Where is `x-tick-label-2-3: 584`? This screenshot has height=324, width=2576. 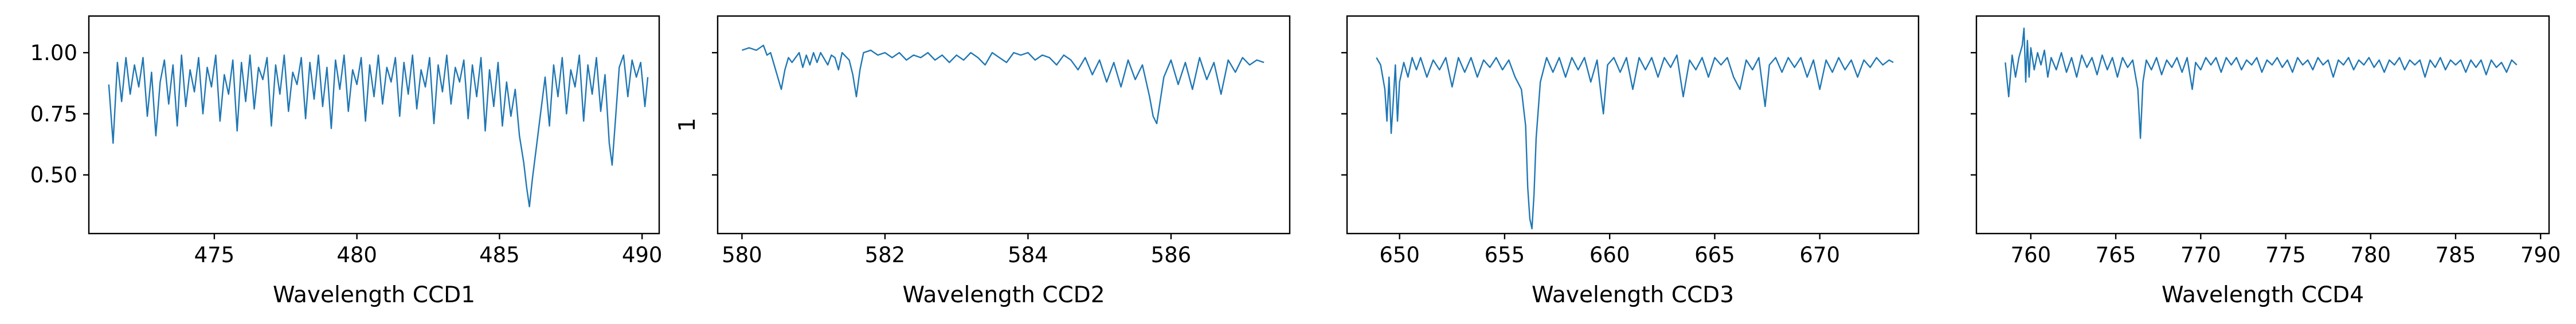
x-tick-label-2-3: 584 is located at coordinates (1028, 255).